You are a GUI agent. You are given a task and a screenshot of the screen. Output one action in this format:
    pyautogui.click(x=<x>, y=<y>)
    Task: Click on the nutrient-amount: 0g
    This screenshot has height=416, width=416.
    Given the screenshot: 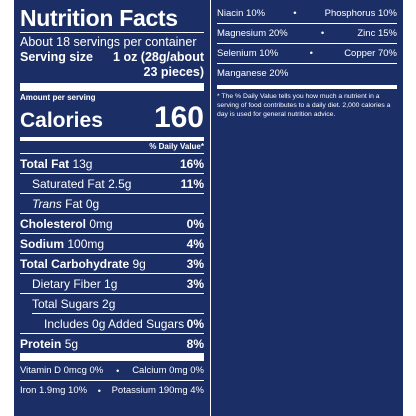 What is the action you would take?
    pyautogui.click(x=92, y=203)
    